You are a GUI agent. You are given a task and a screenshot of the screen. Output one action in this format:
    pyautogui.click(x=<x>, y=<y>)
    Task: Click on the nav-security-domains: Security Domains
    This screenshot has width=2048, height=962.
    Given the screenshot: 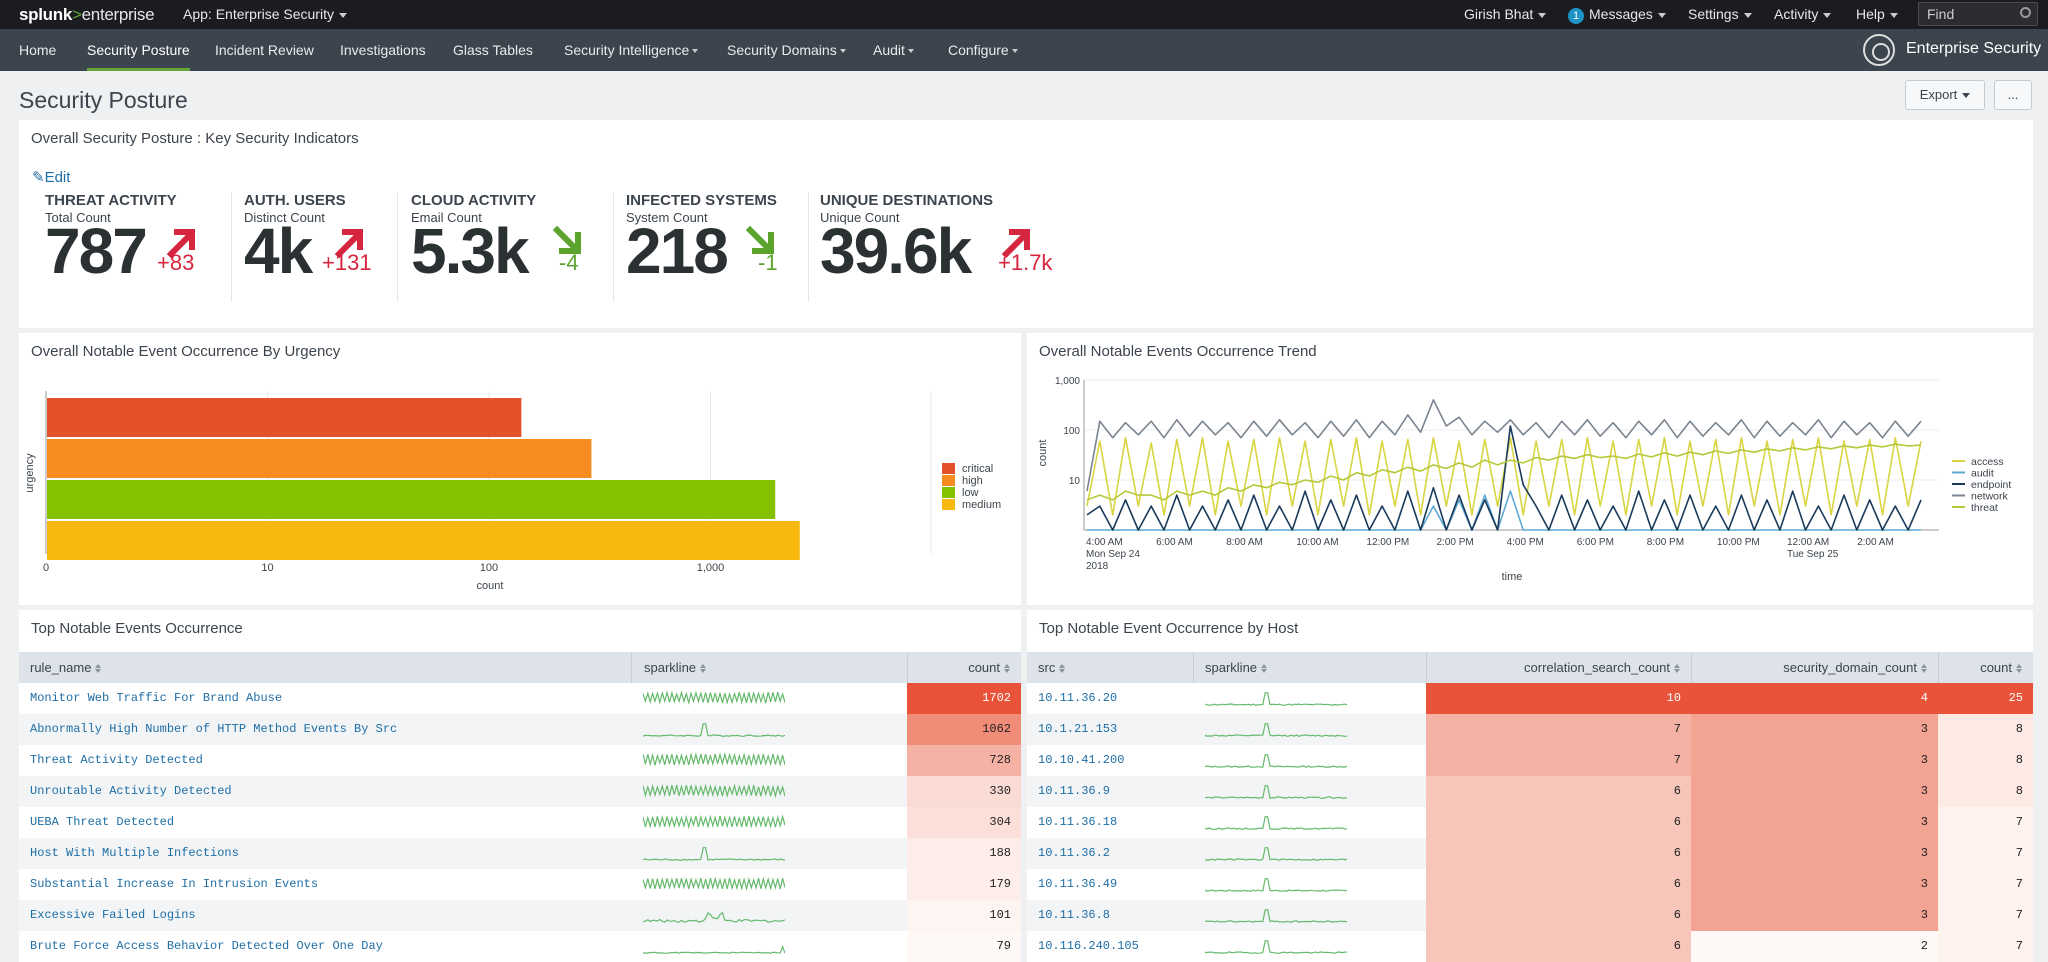 What is the action you would take?
    pyautogui.click(x=786, y=50)
    